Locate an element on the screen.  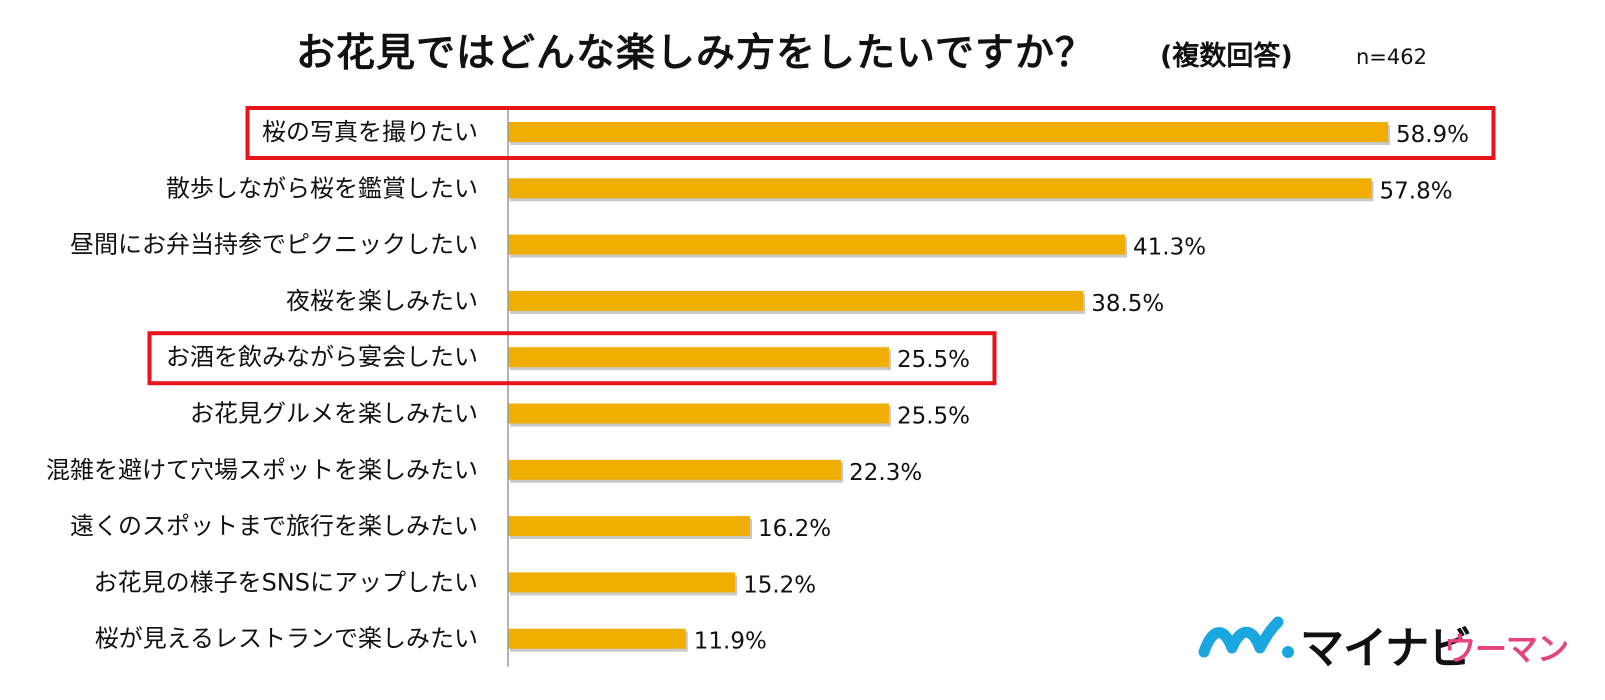
value-label: 58.9% is located at coordinates (1432, 135).